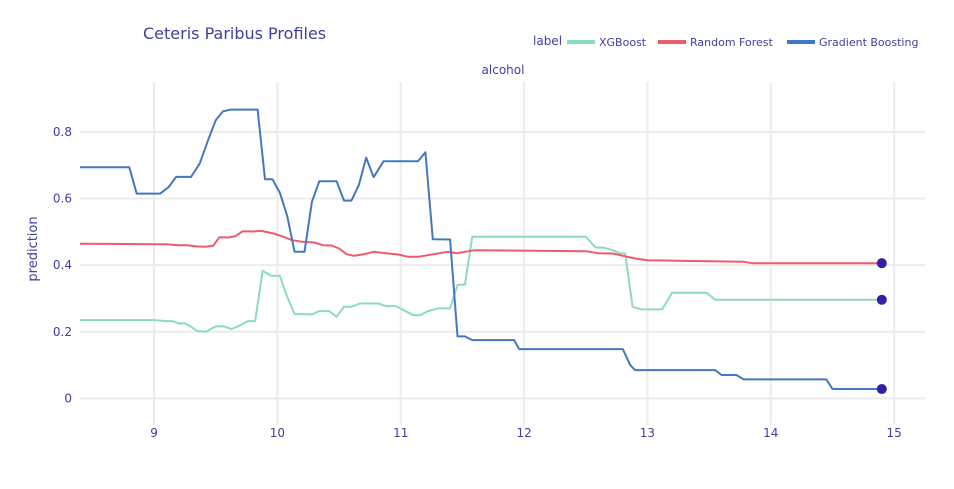 Image resolution: width=954 pixels, height=489 pixels. What do you see at coordinates (277, 433) in the screenshot?
I see `x-tick-label: 10` at bounding box center [277, 433].